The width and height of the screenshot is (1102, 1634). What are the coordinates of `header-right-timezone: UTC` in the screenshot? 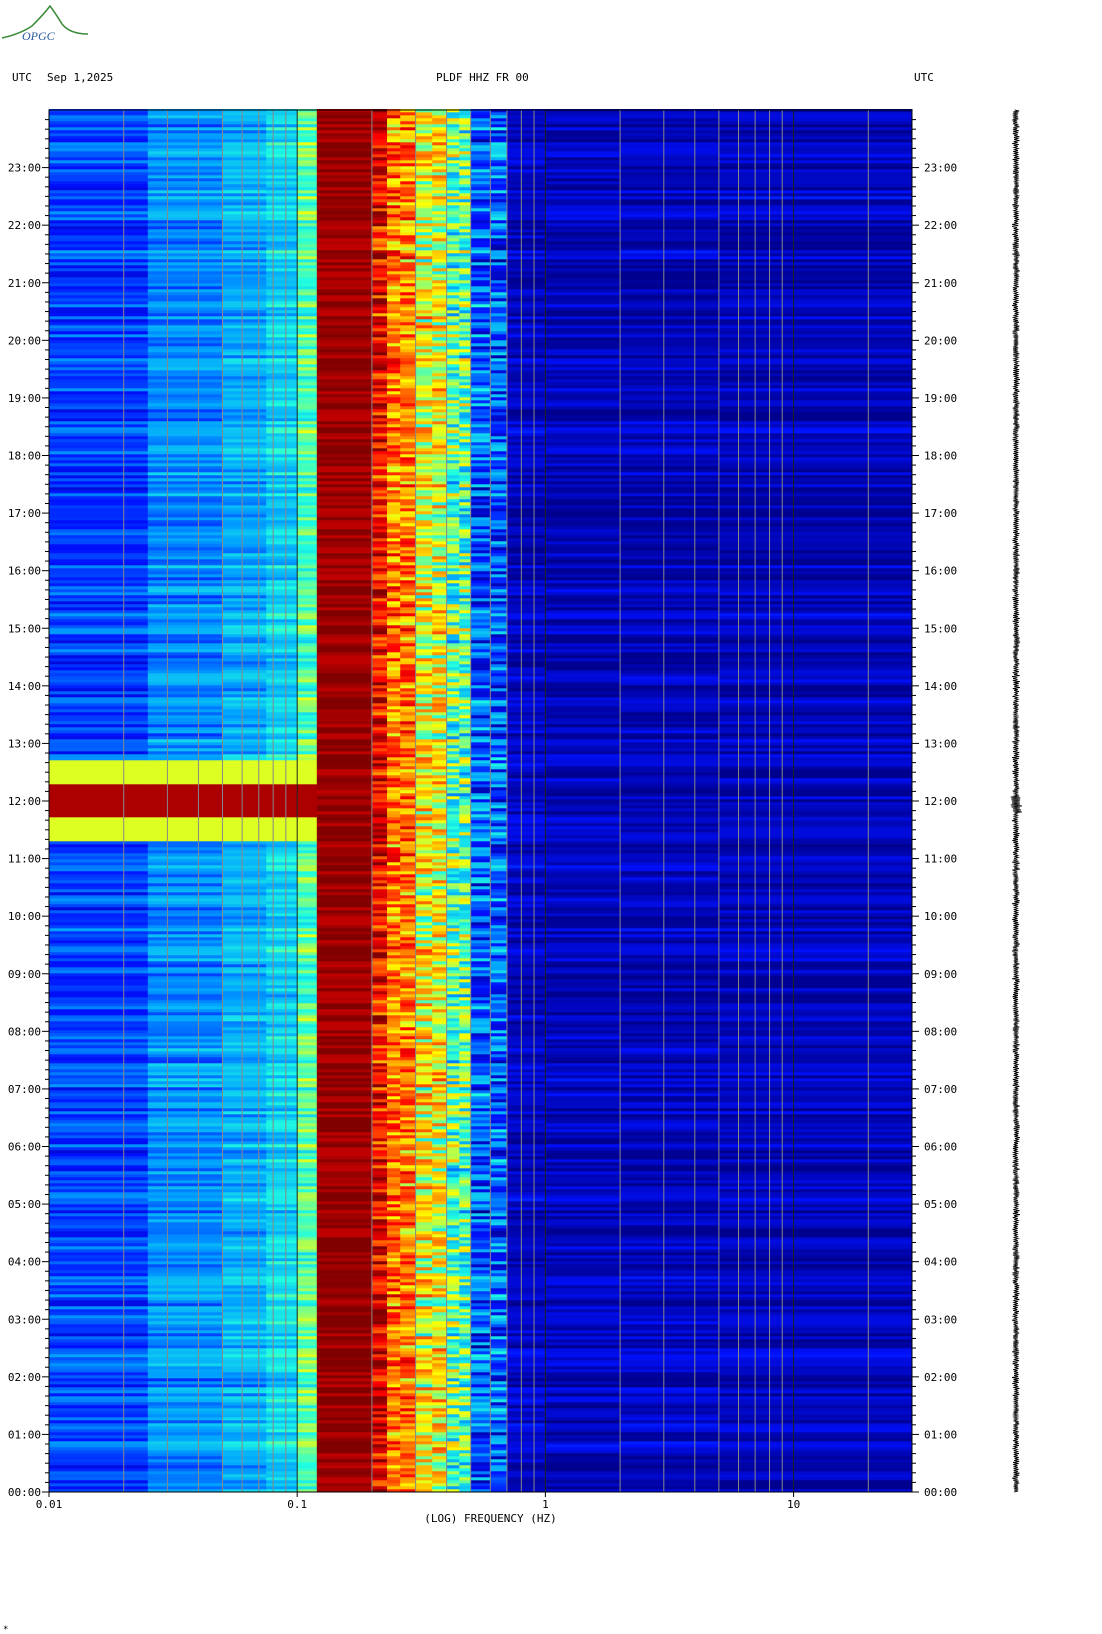 It's located at (924, 77).